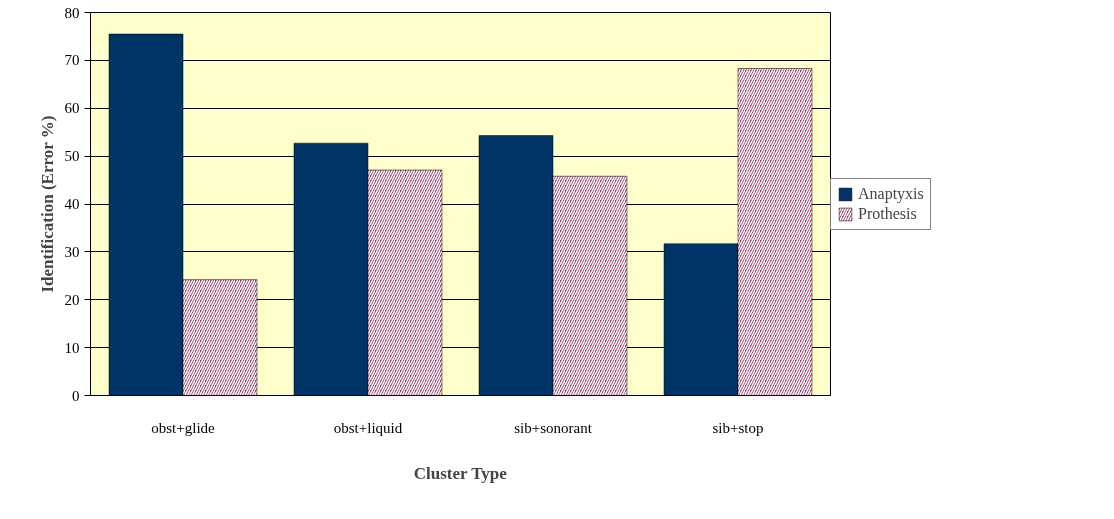 This screenshot has height=519, width=1114. Describe the element at coordinates (368, 427) in the screenshot. I see `x-tick-label: obst+liquid` at that location.